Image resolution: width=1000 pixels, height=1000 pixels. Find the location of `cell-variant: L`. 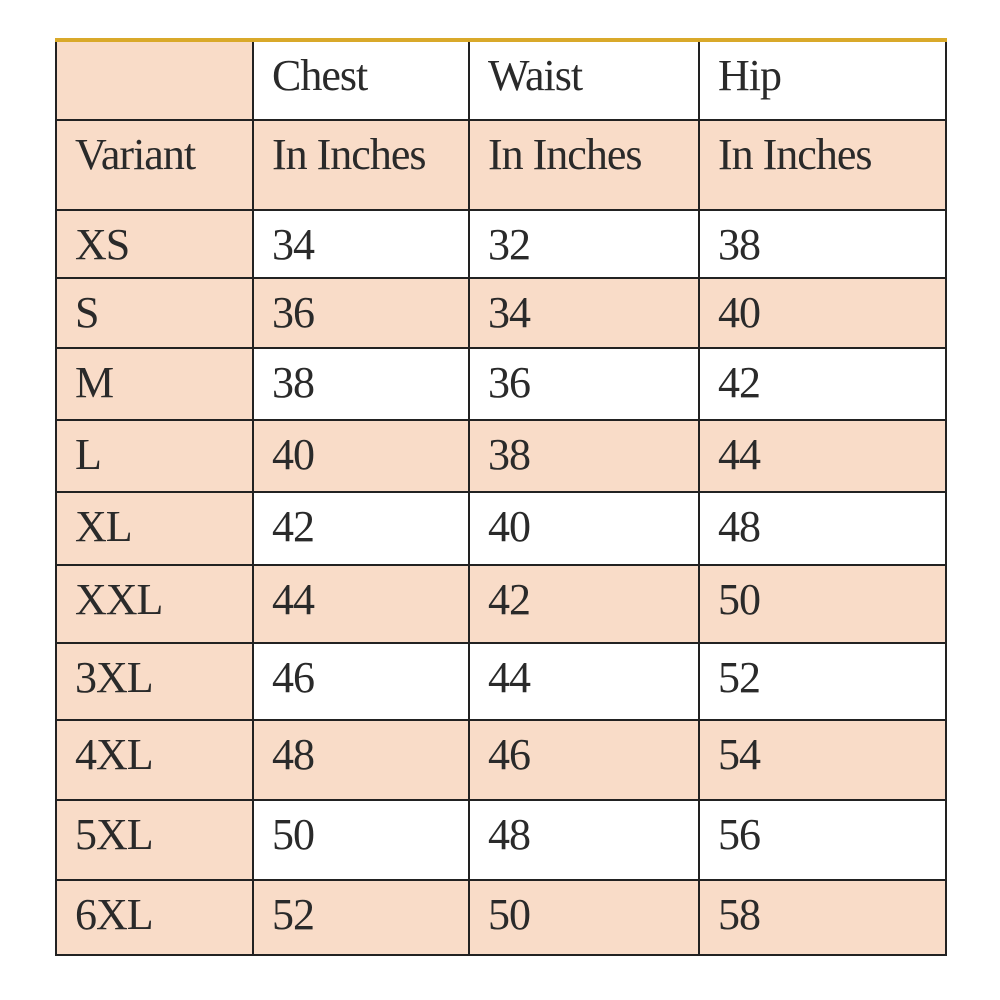

cell-variant: L is located at coordinates (154, 456).